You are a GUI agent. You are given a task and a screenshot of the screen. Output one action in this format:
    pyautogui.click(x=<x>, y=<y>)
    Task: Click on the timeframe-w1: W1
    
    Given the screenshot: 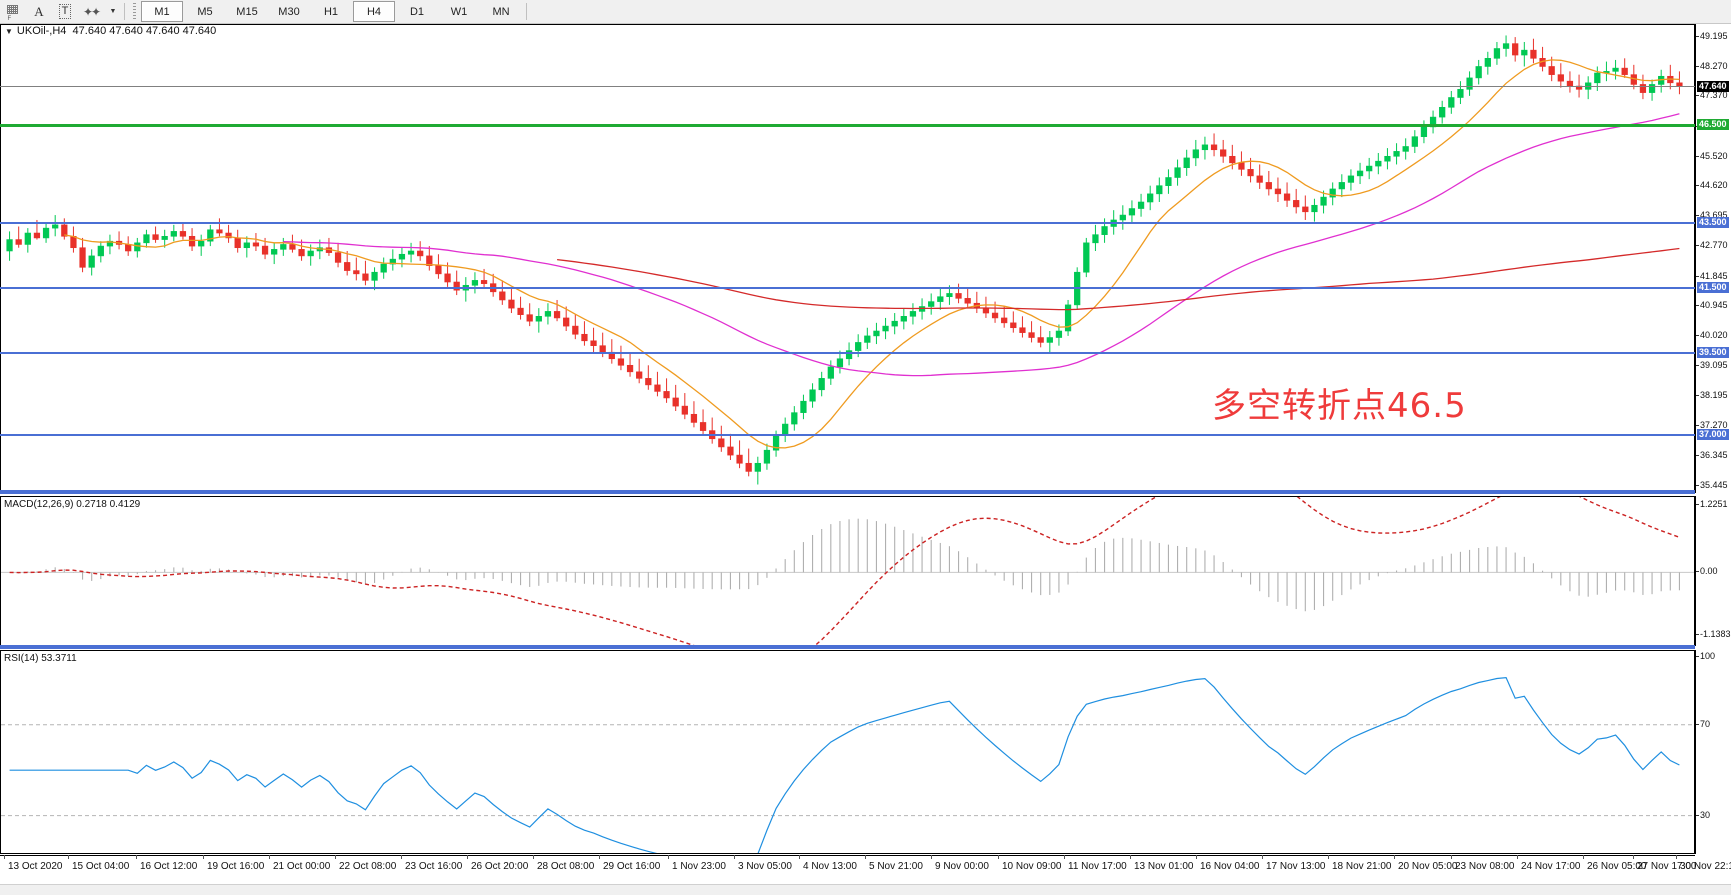 What is the action you would take?
    pyautogui.click(x=459, y=11)
    